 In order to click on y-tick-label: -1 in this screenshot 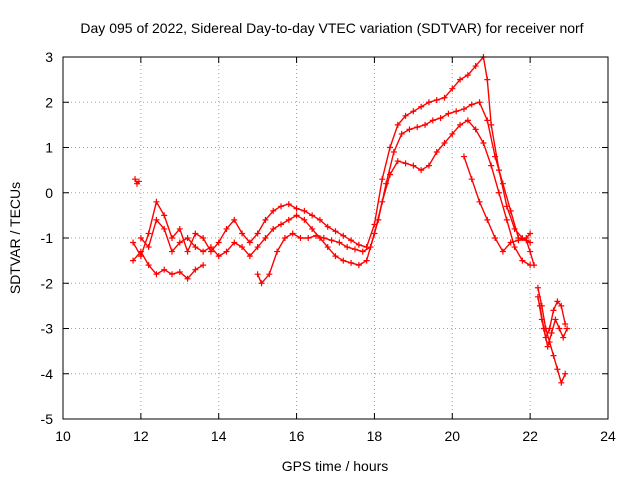, I will do `click(47, 238)`.